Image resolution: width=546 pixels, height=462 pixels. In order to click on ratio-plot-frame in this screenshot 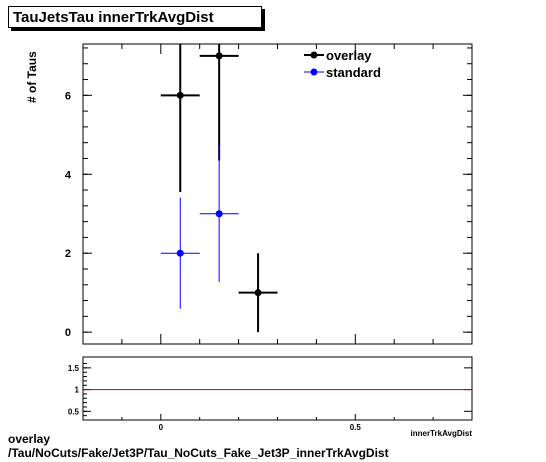, I will do `click(277, 388)`.